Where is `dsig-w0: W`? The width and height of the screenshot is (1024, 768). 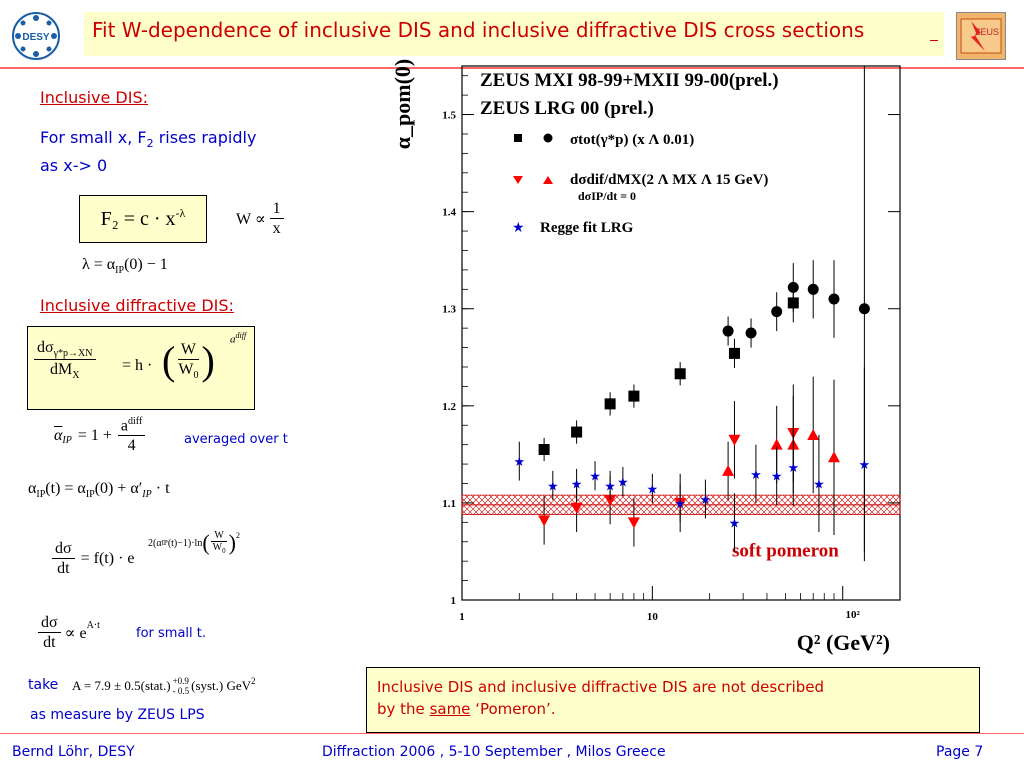 dsig-w0: W is located at coordinates (186, 369).